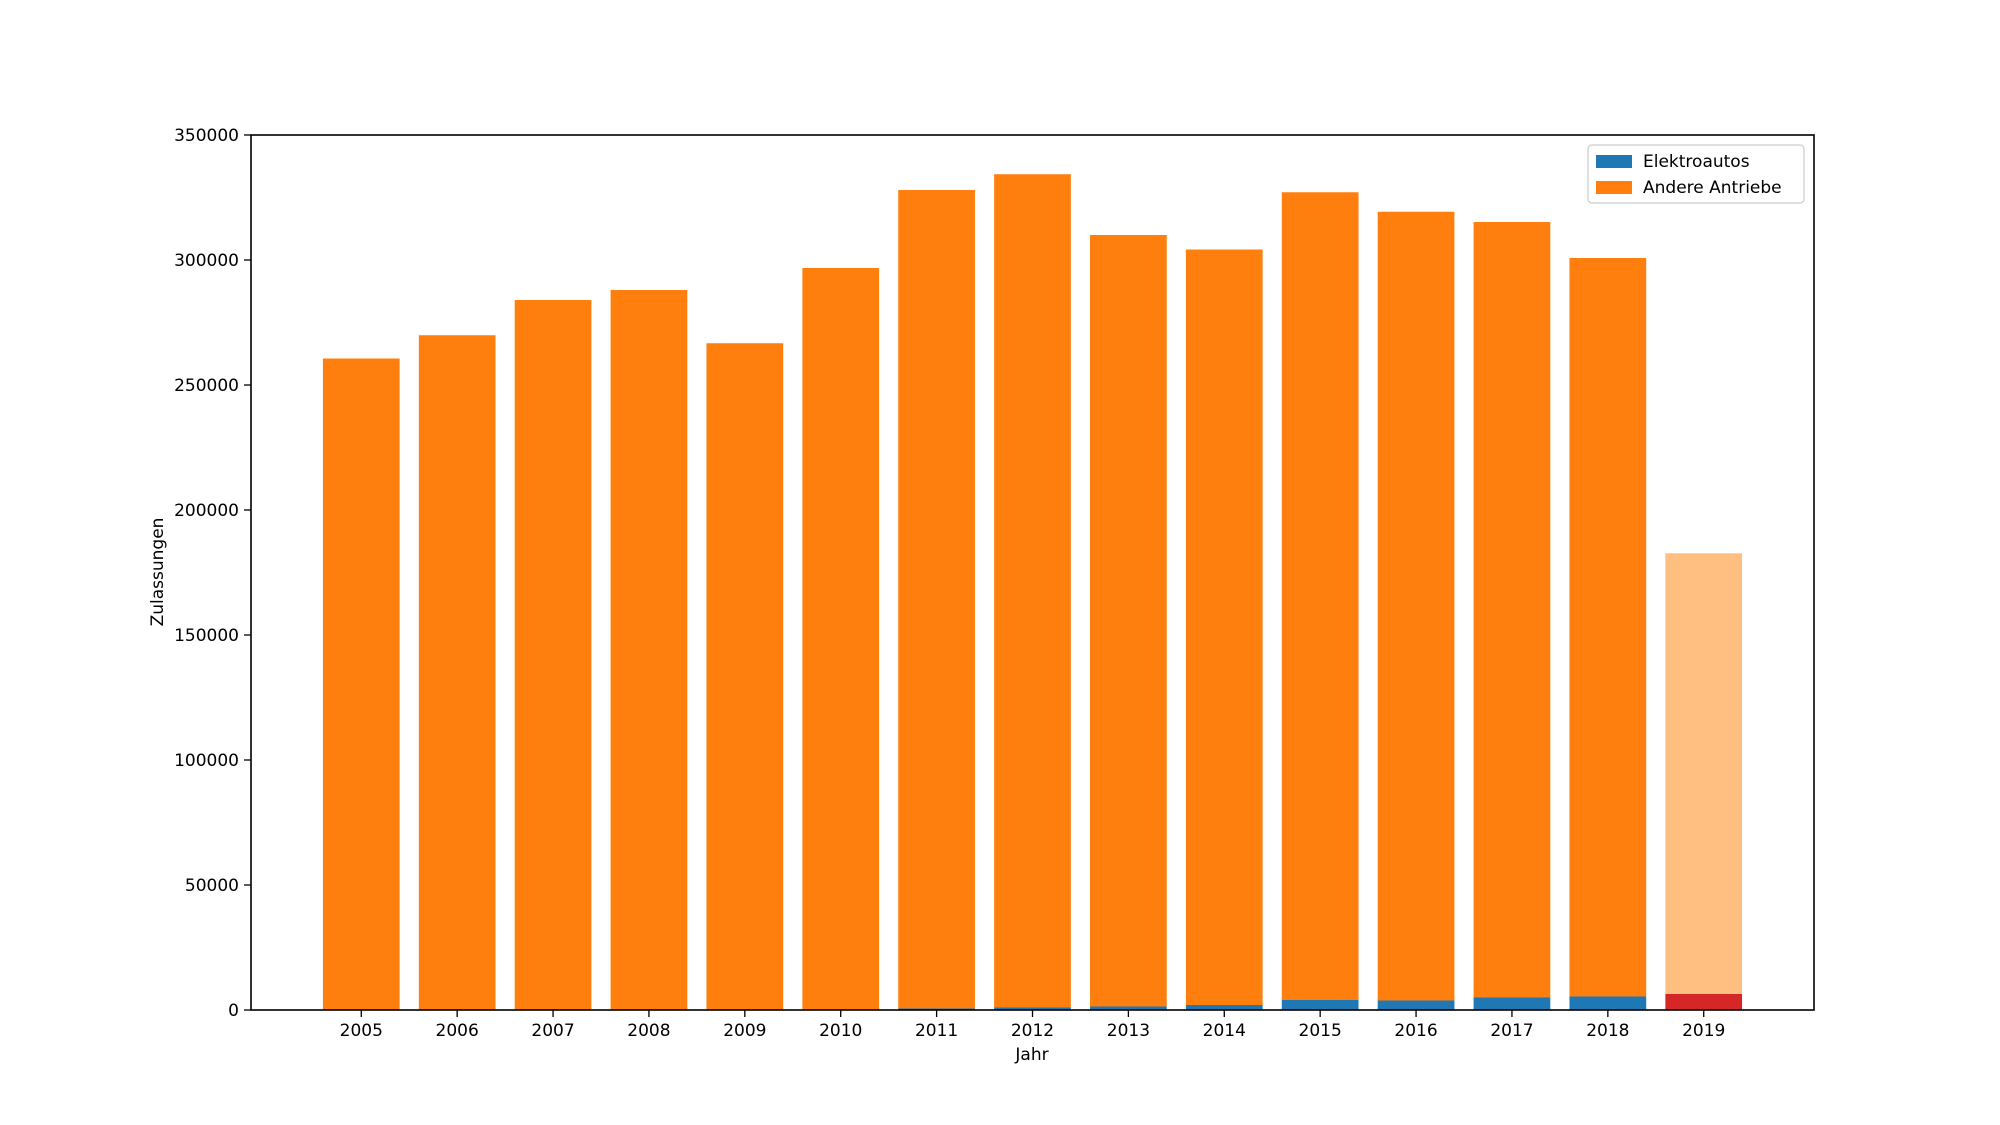 This screenshot has height=1125, width=2000. What do you see at coordinates (361, 684) in the screenshot?
I see `bar-2005-andere-antriebe` at bounding box center [361, 684].